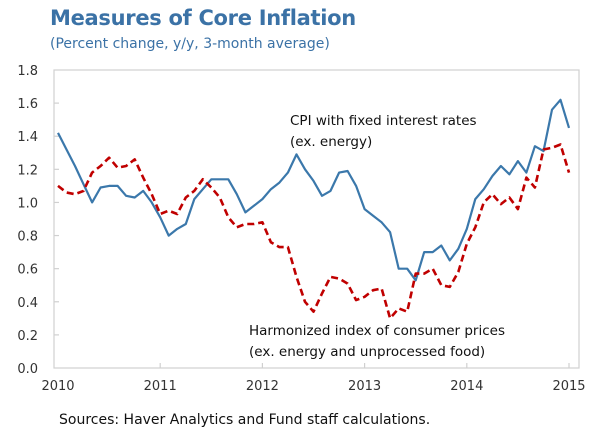 Image resolution: width=600 pixels, height=435 pixels. Describe the element at coordinates (27, 237) in the screenshot. I see `y-tick-label: 0.8` at that location.